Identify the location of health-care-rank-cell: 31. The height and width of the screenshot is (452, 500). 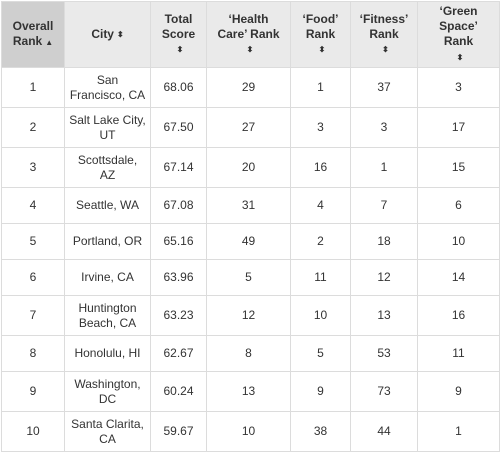
(248, 205).